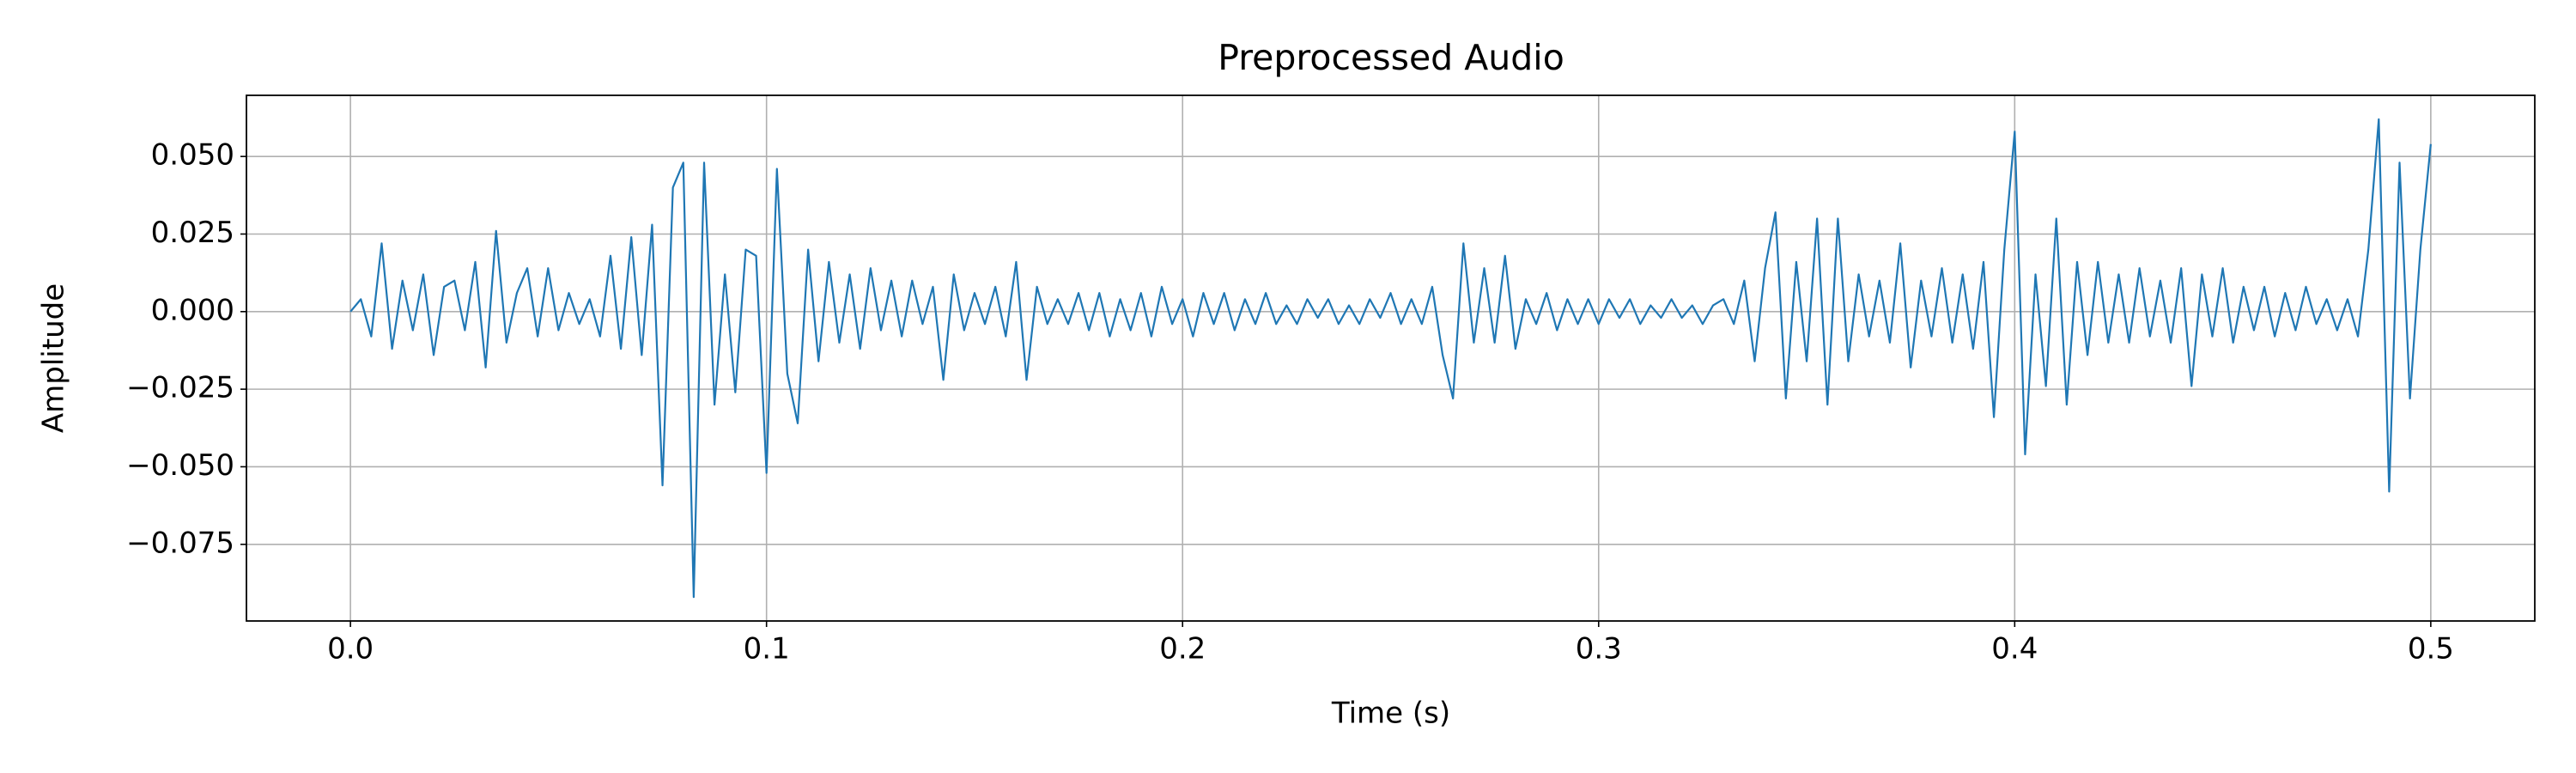 This screenshot has width=2576, height=773. I want to click on x-tick-label: 0.5, so click(2431, 649).